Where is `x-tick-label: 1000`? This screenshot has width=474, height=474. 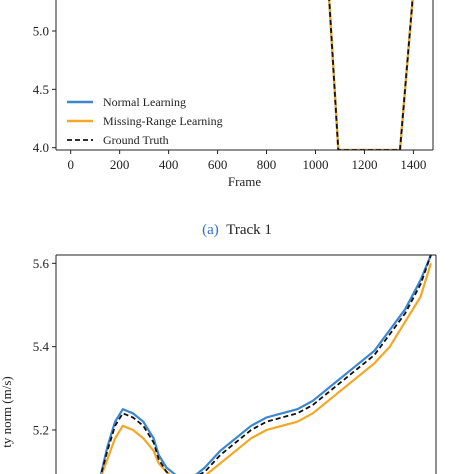
x-tick-label: 1000 is located at coordinates (315, 164).